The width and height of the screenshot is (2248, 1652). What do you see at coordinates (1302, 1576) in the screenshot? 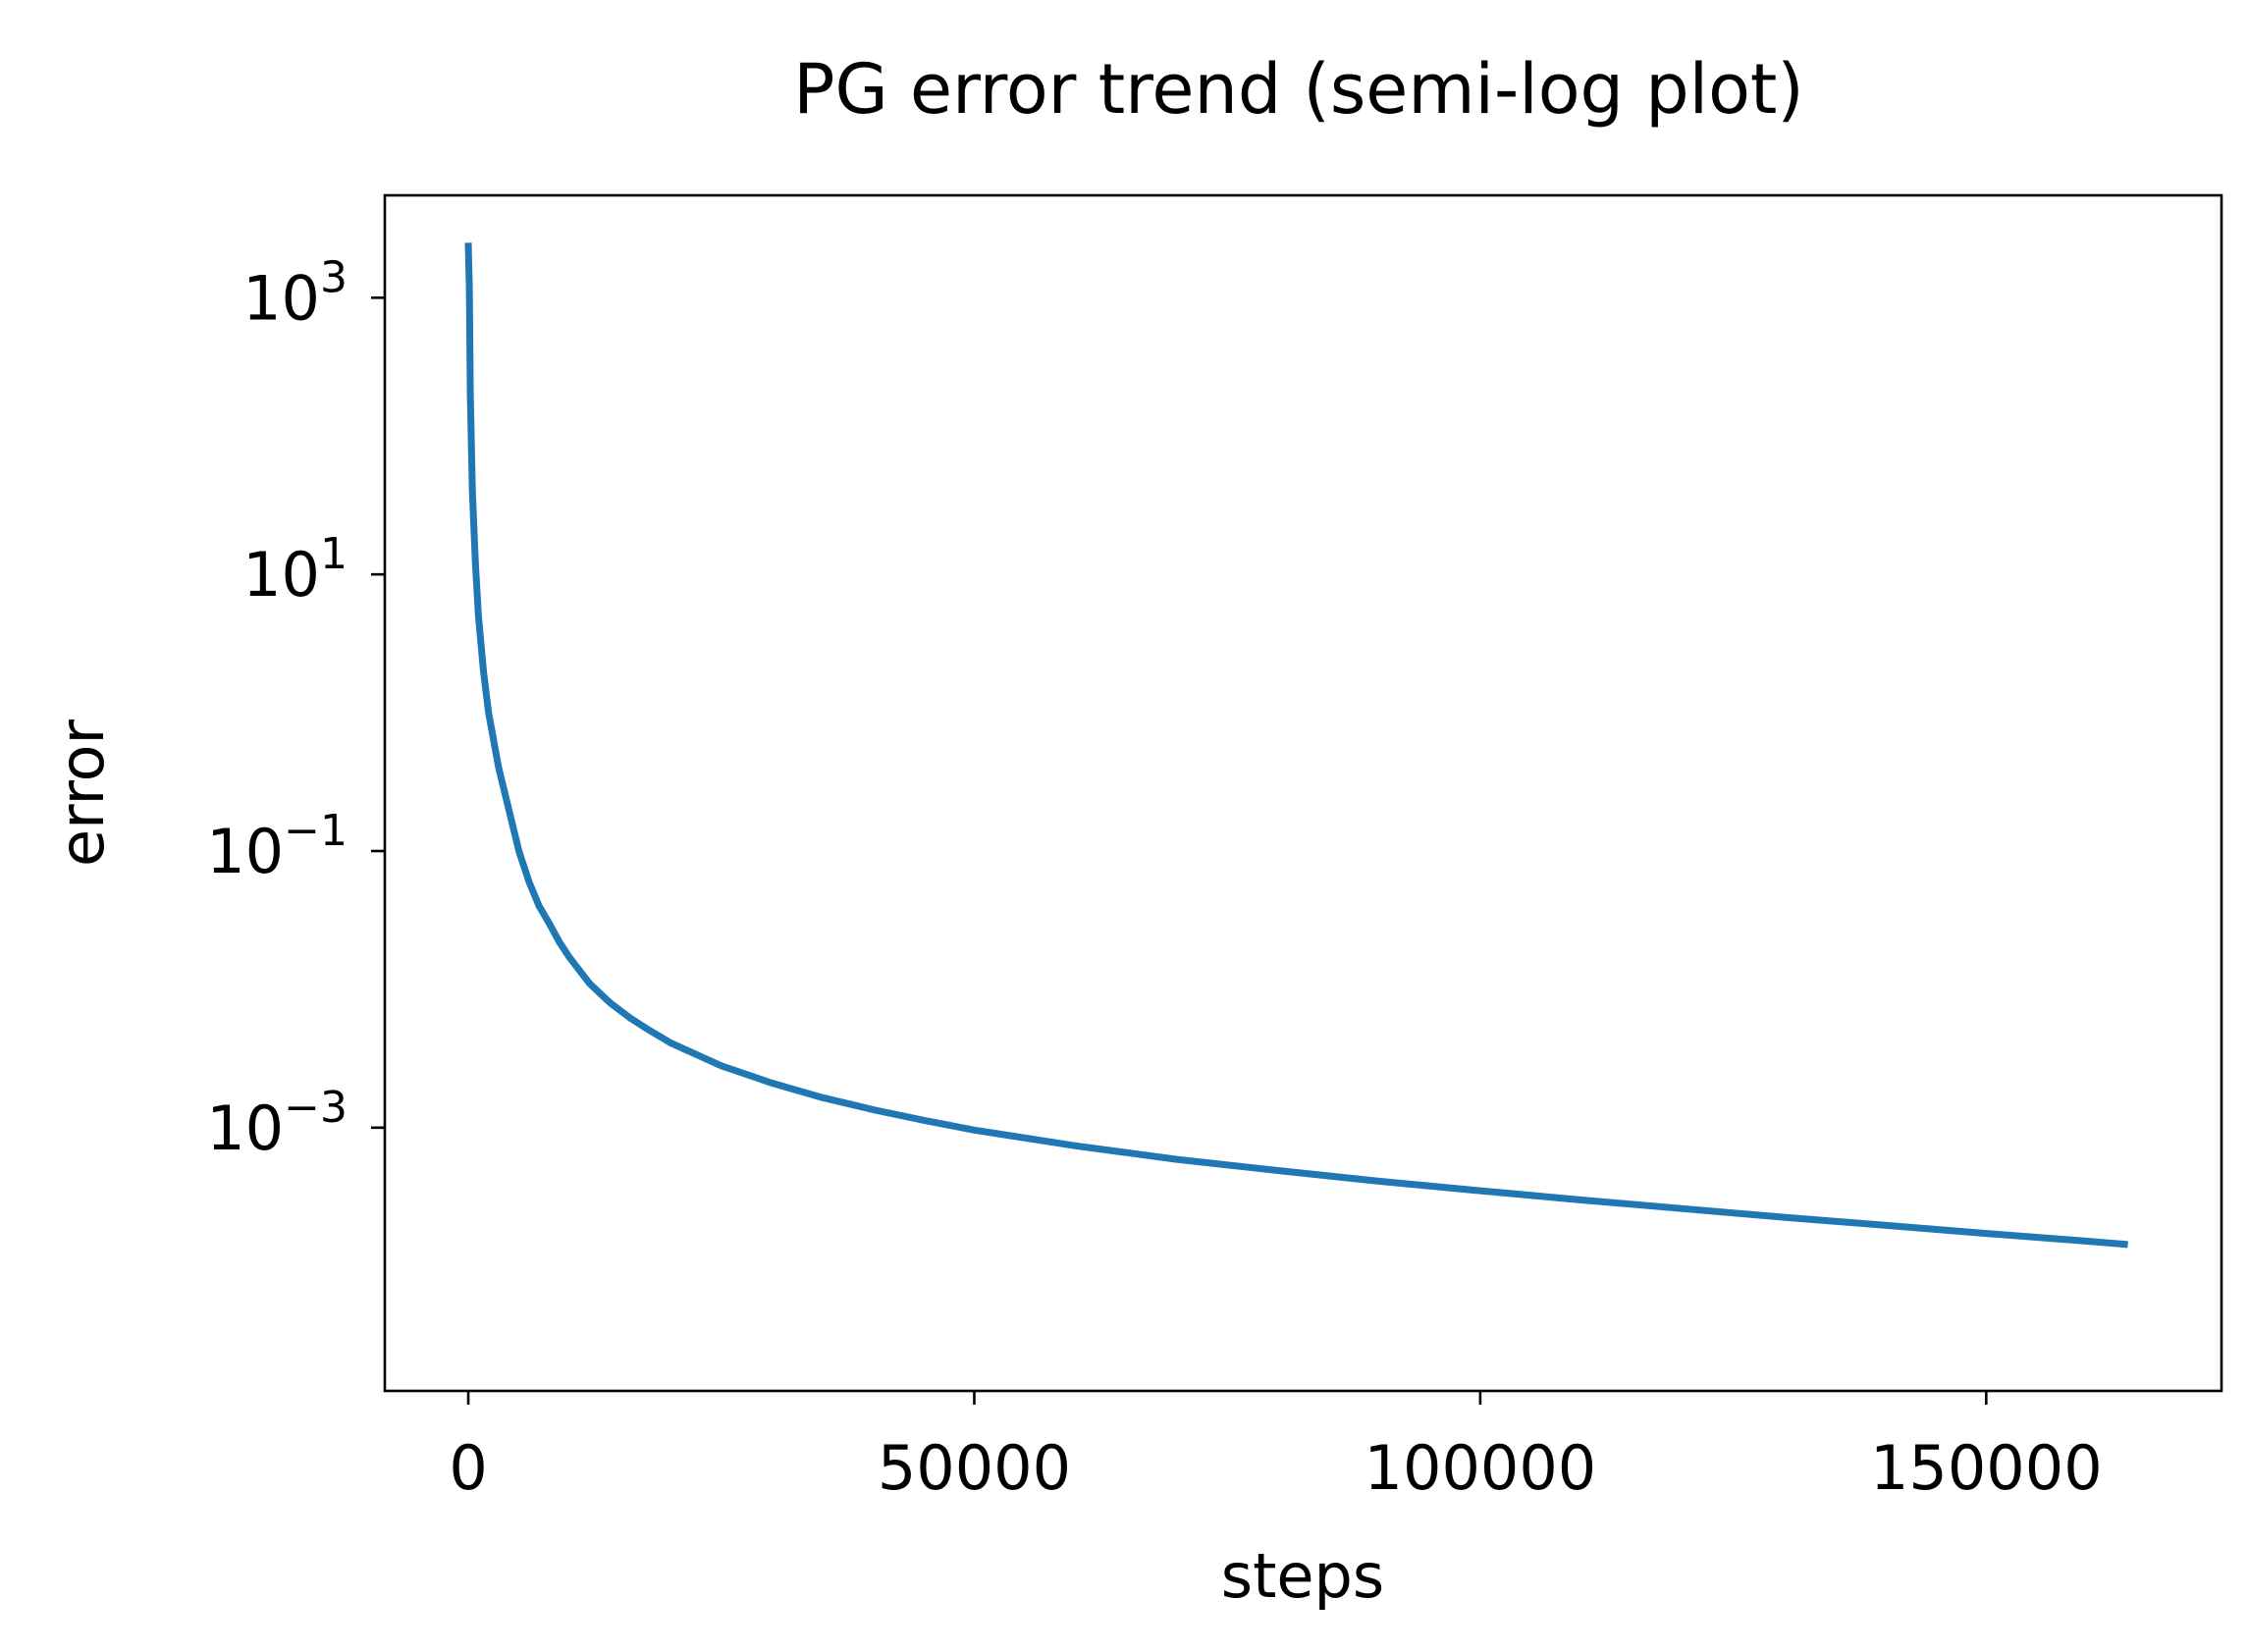
I see `x-axis-label: steps` at bounding box center [1302, 1576].